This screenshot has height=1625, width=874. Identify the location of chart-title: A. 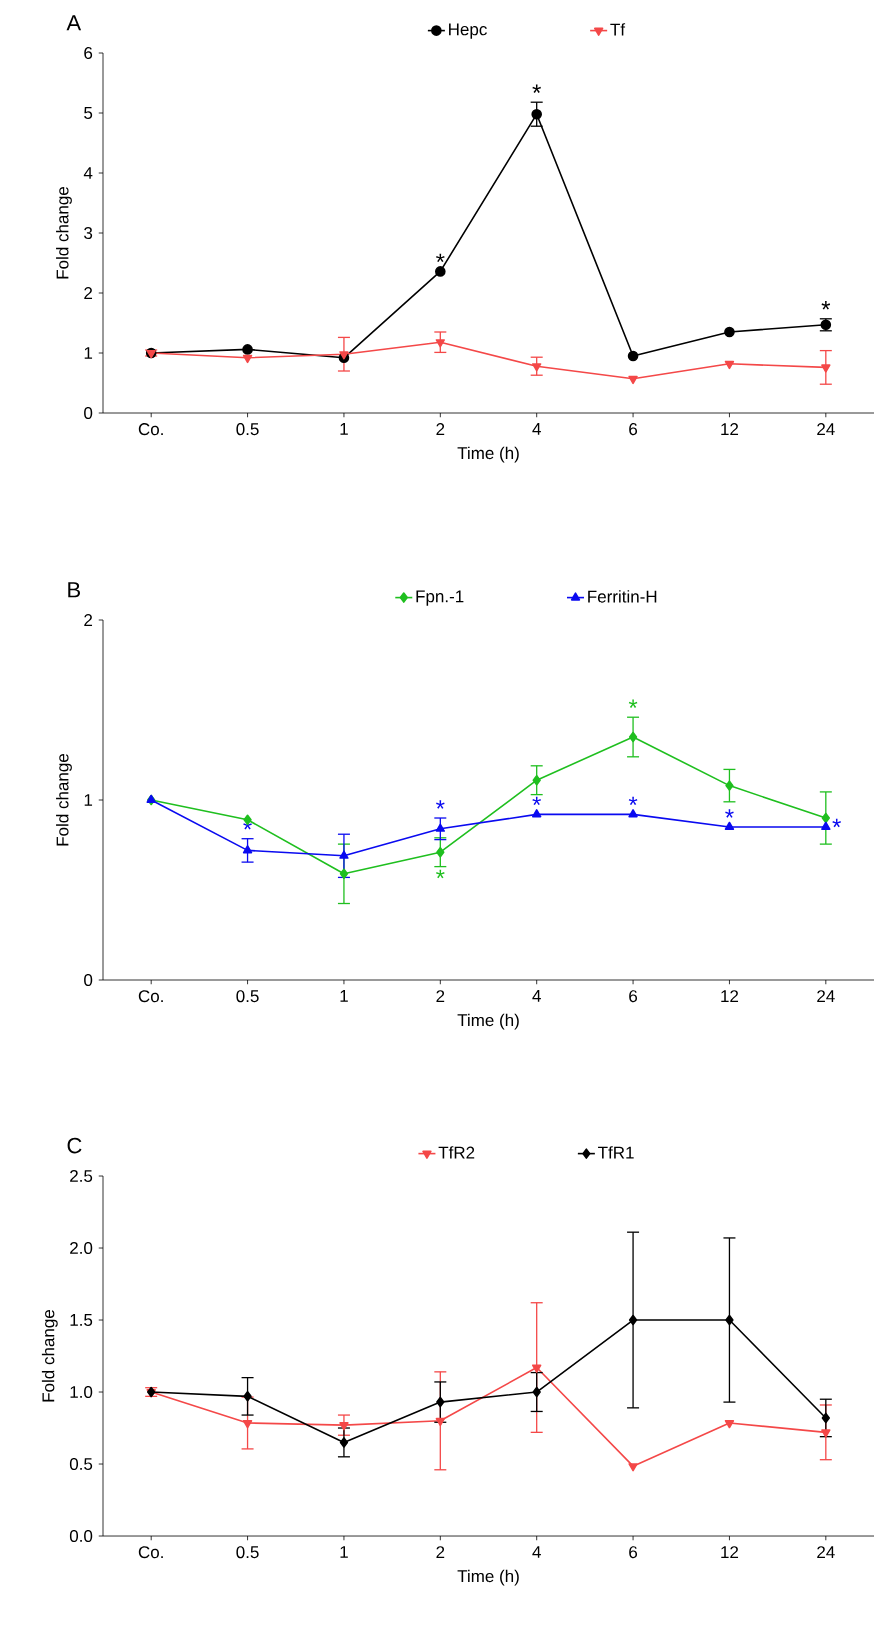
(74, 23).